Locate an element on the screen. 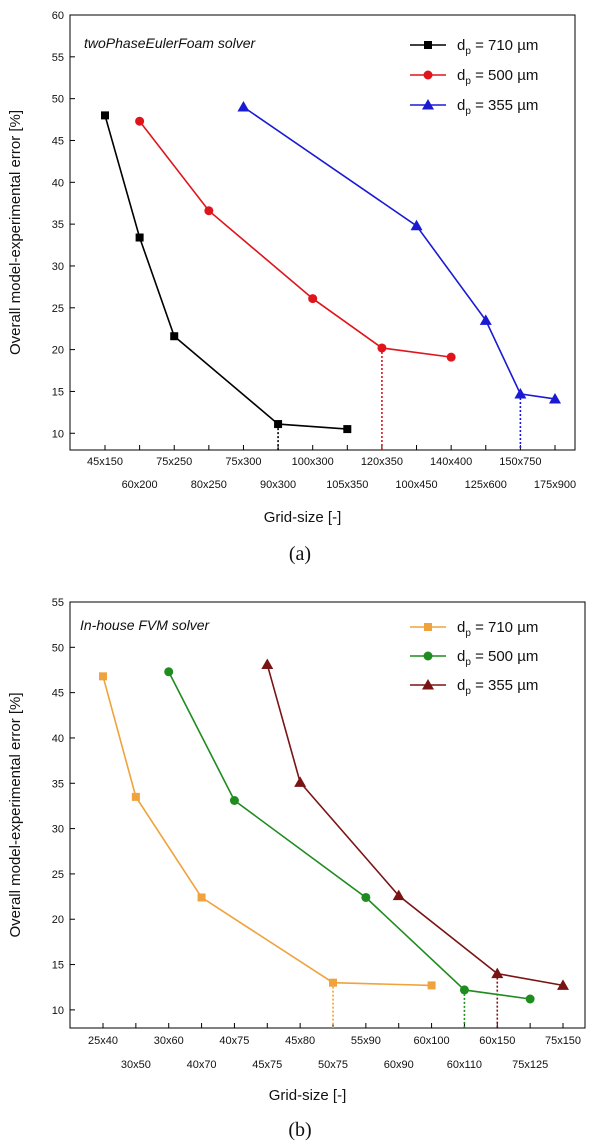  x-tick-label: 80x250 is located at coordinates (209, 485).